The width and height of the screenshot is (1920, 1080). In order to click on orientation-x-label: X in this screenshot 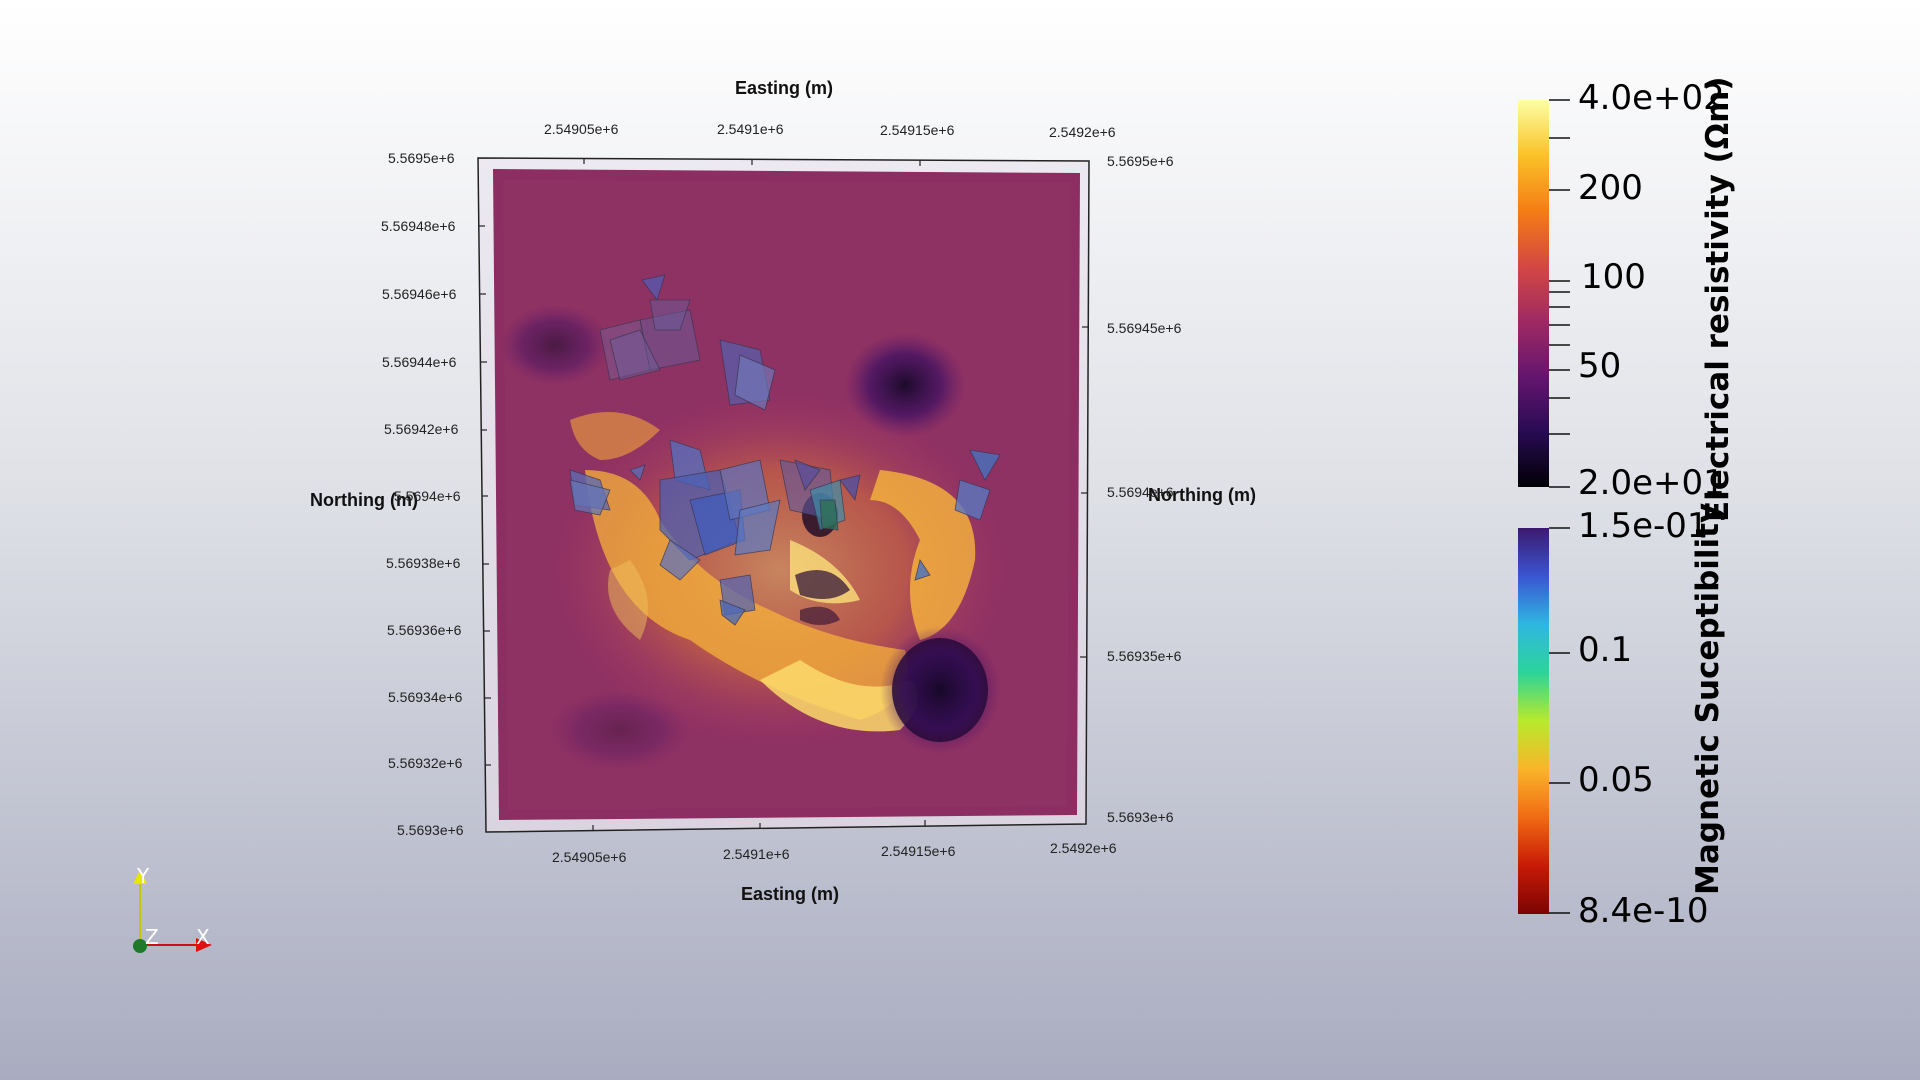, I will do `click(203, 937)`.